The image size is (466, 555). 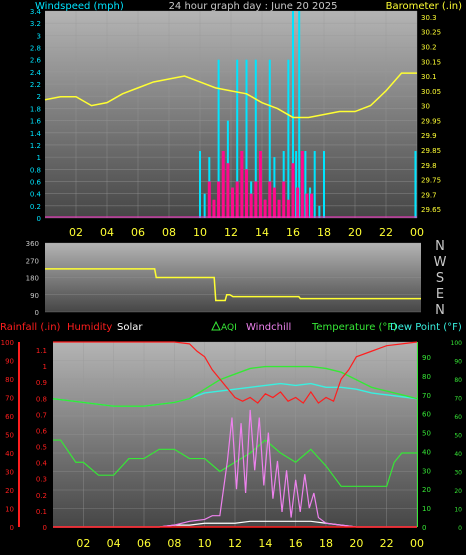 What do you see at coordinates (440, 310) in the screenshot?
I see `compass-direction-label: N` at bounding box center [440, 310].